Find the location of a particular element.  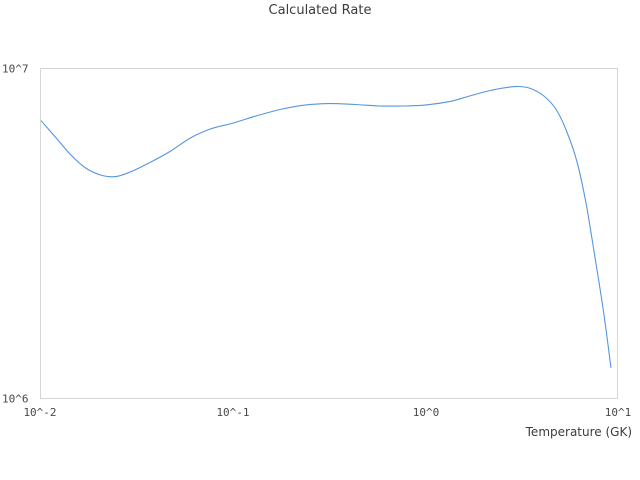

x-tick-label-1e-2: 10^-2 is located at coordinates (40, 412).